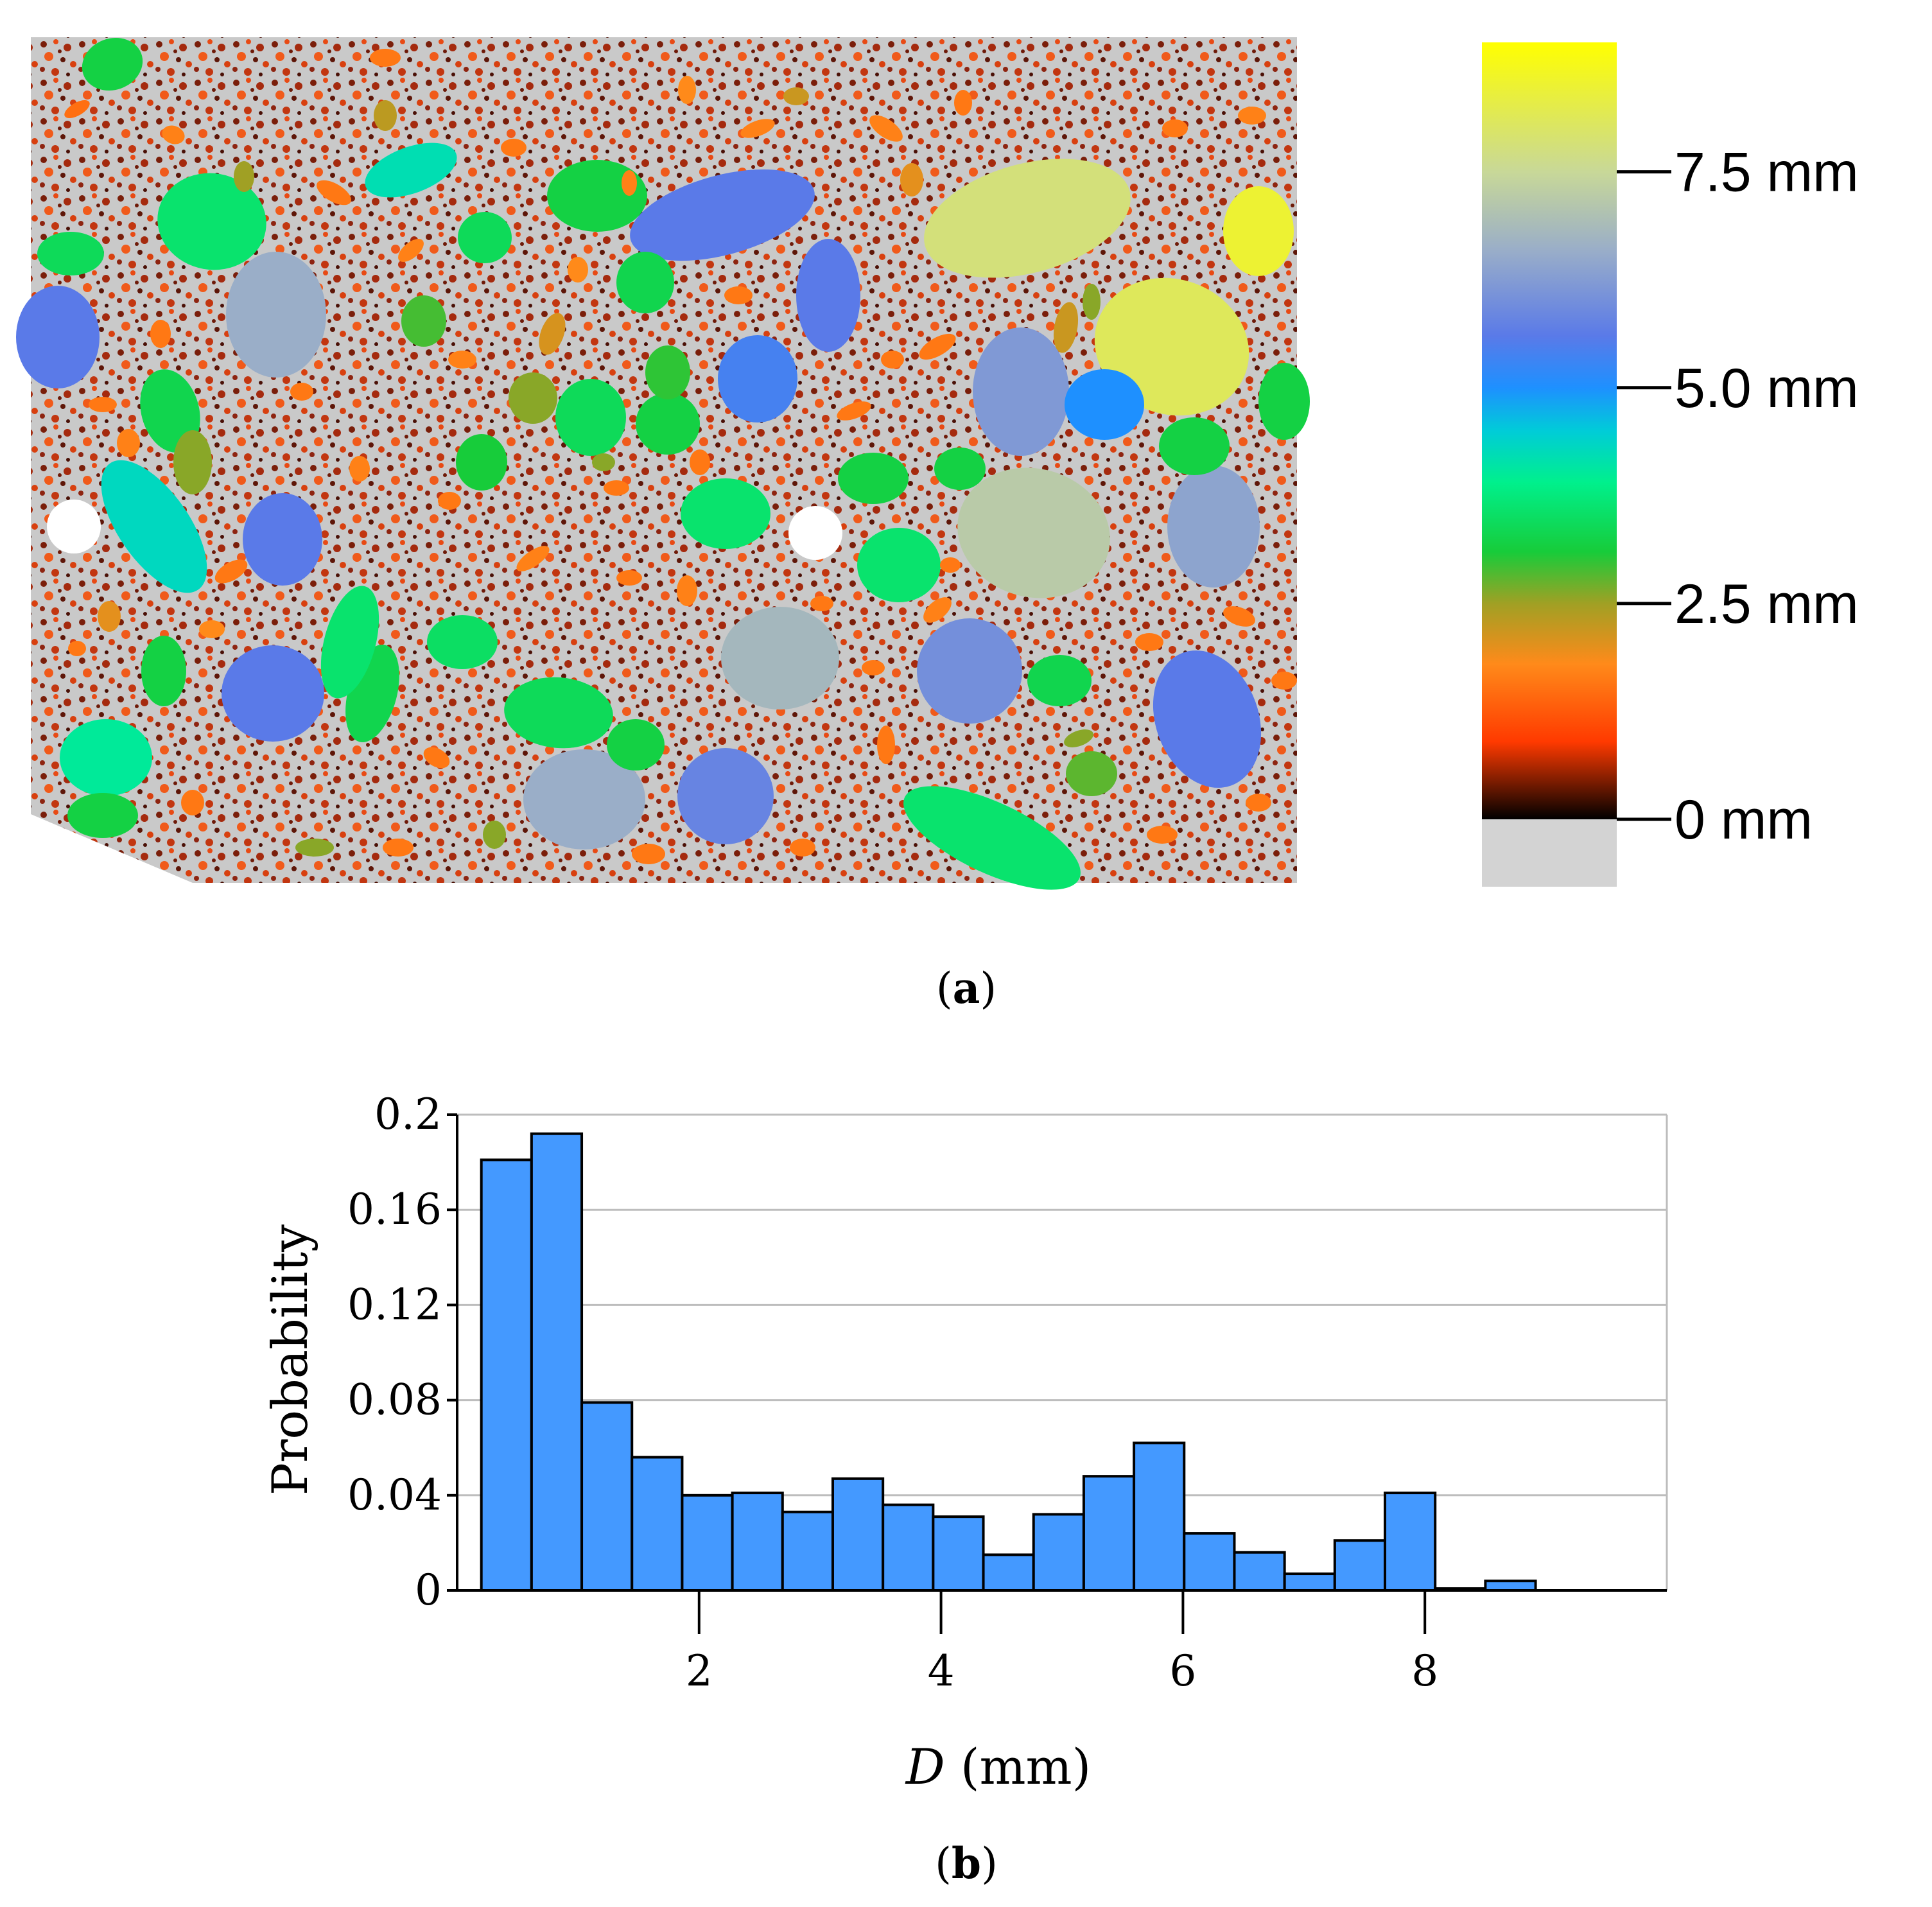 The height and width of the screenshot is (1907, 1932). Describe the element at coordinates (1424, 1671) in the screenshot. I see `x-tick-label: 8` at that location.